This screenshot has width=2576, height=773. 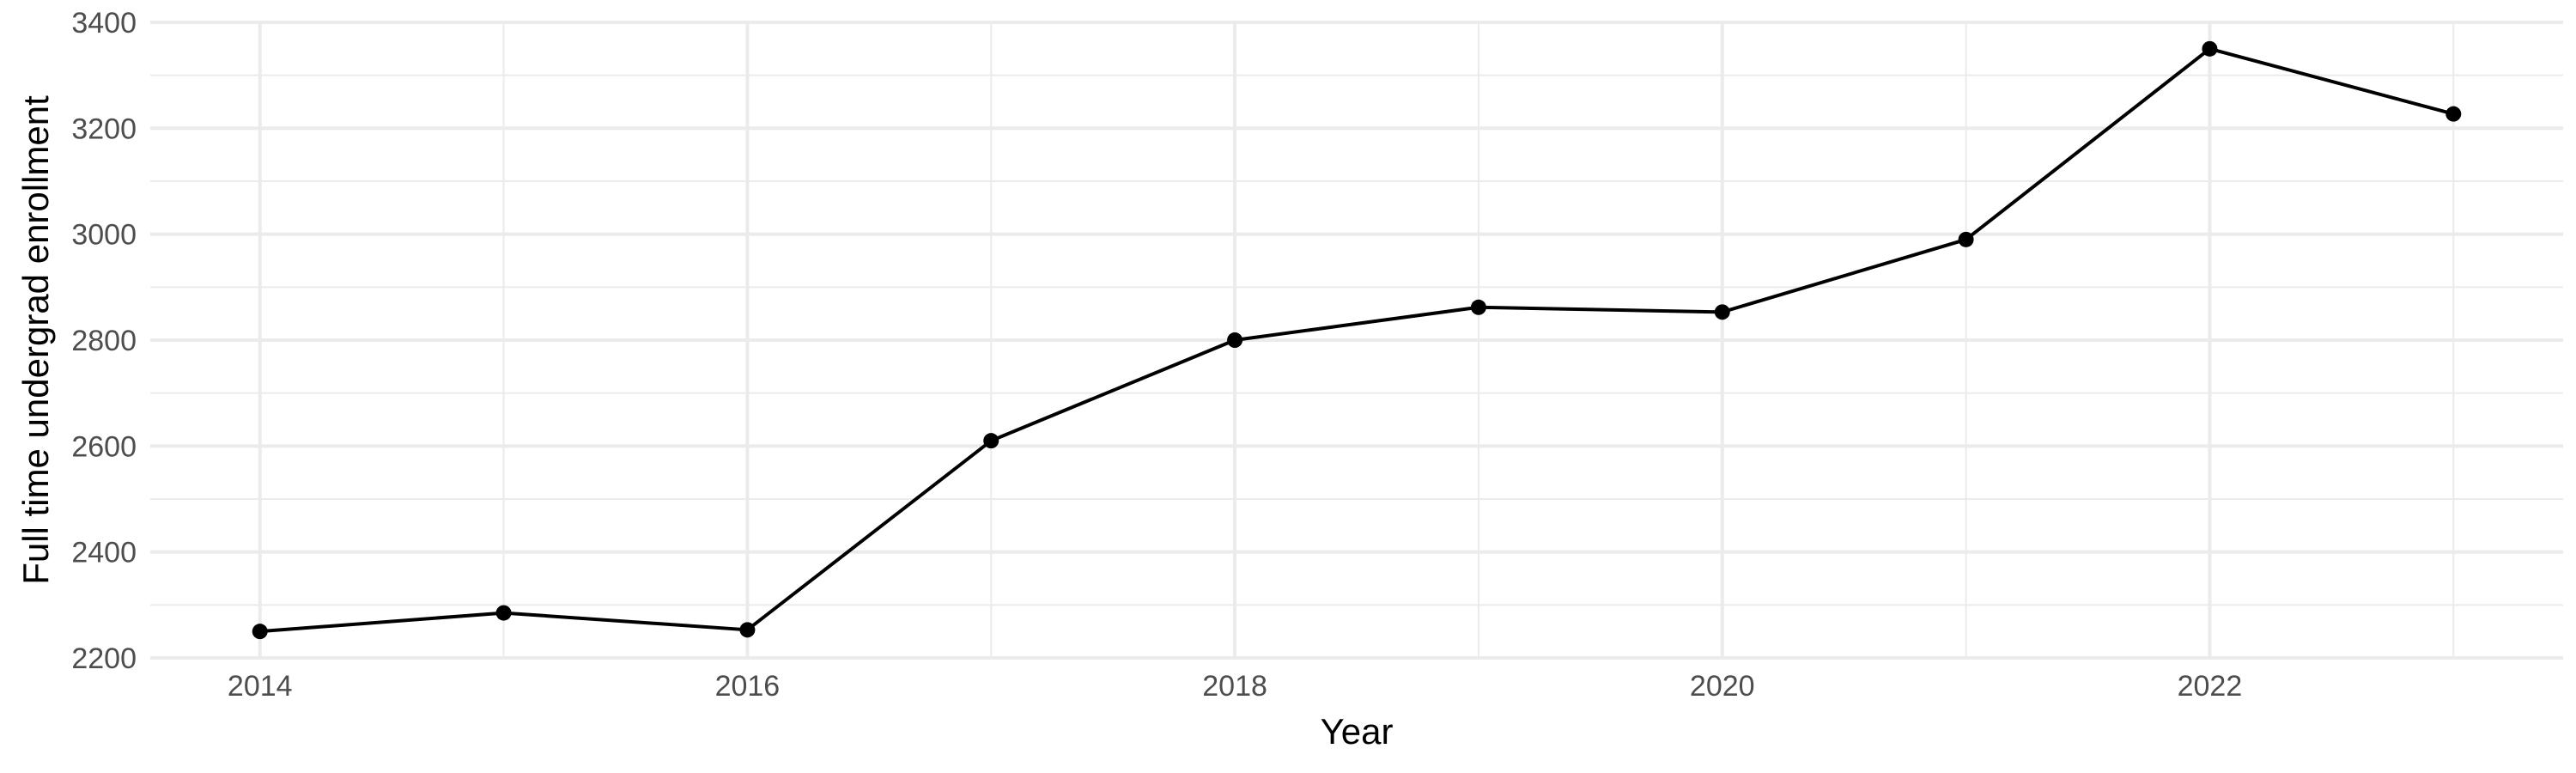 I want to click on data-point-2016, so click(x=748, y=630).